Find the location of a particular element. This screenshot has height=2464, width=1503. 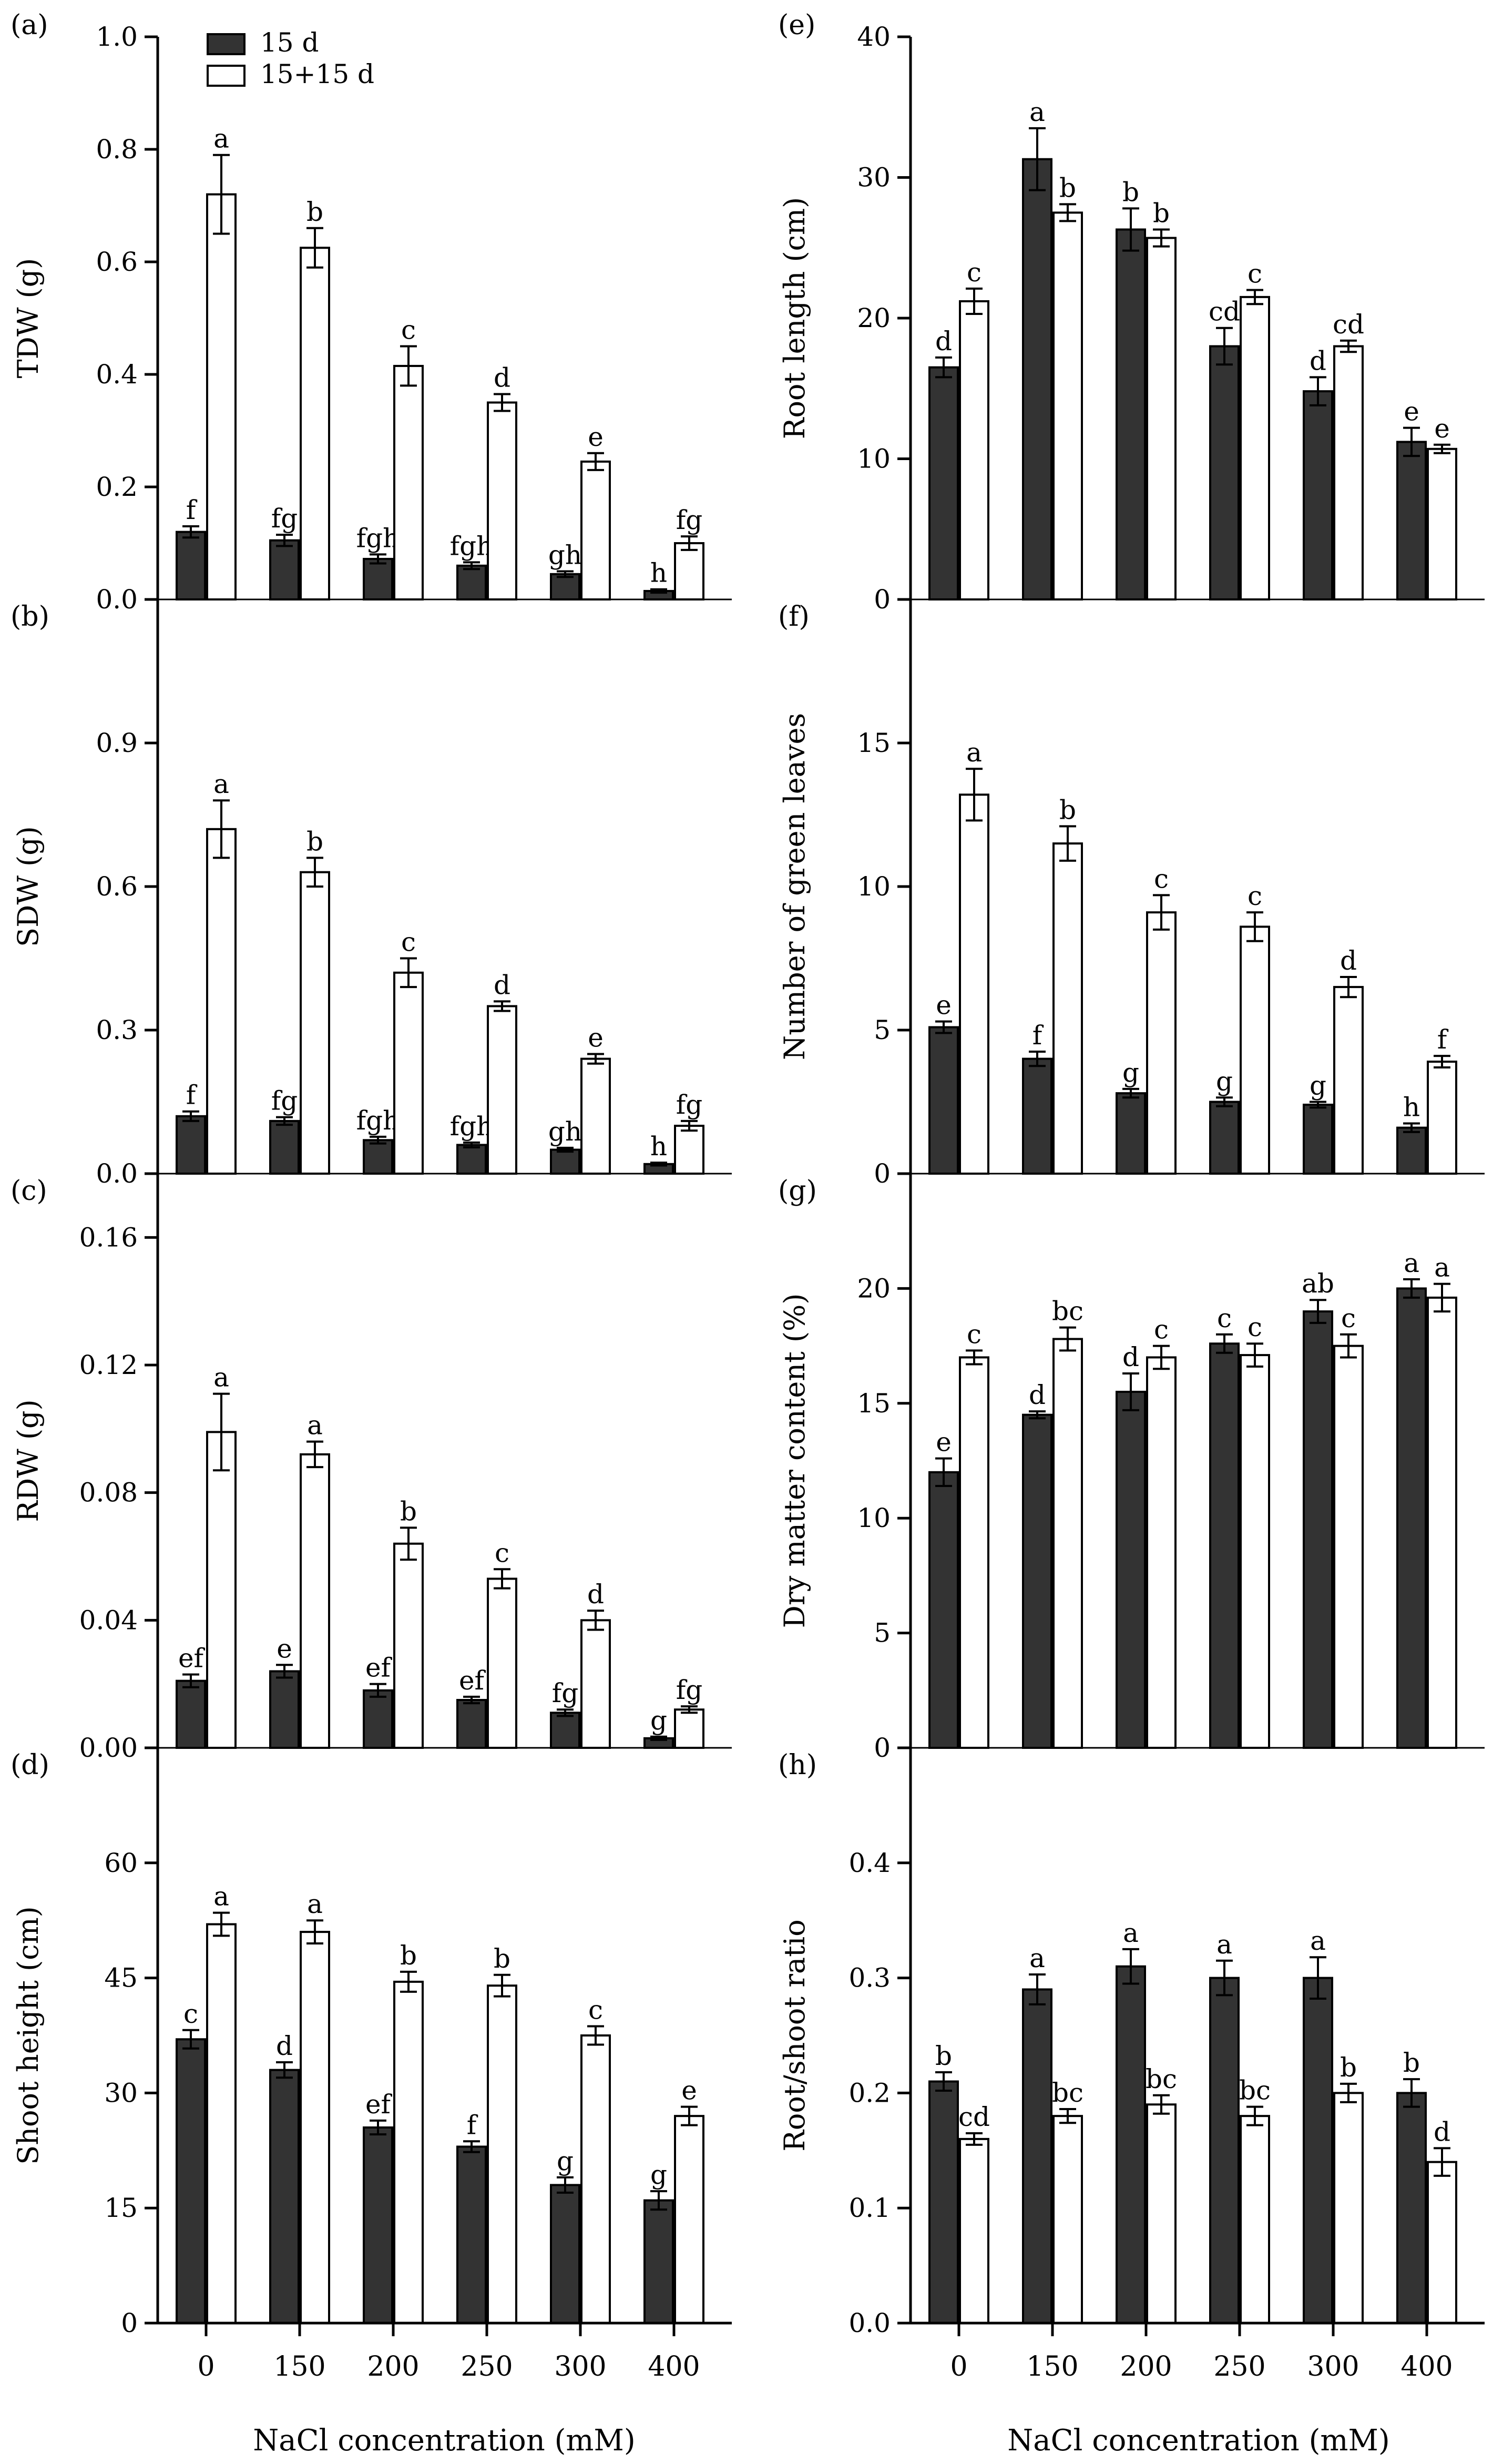

y-tick-label: 60 is located at coordinates (121, 1863).